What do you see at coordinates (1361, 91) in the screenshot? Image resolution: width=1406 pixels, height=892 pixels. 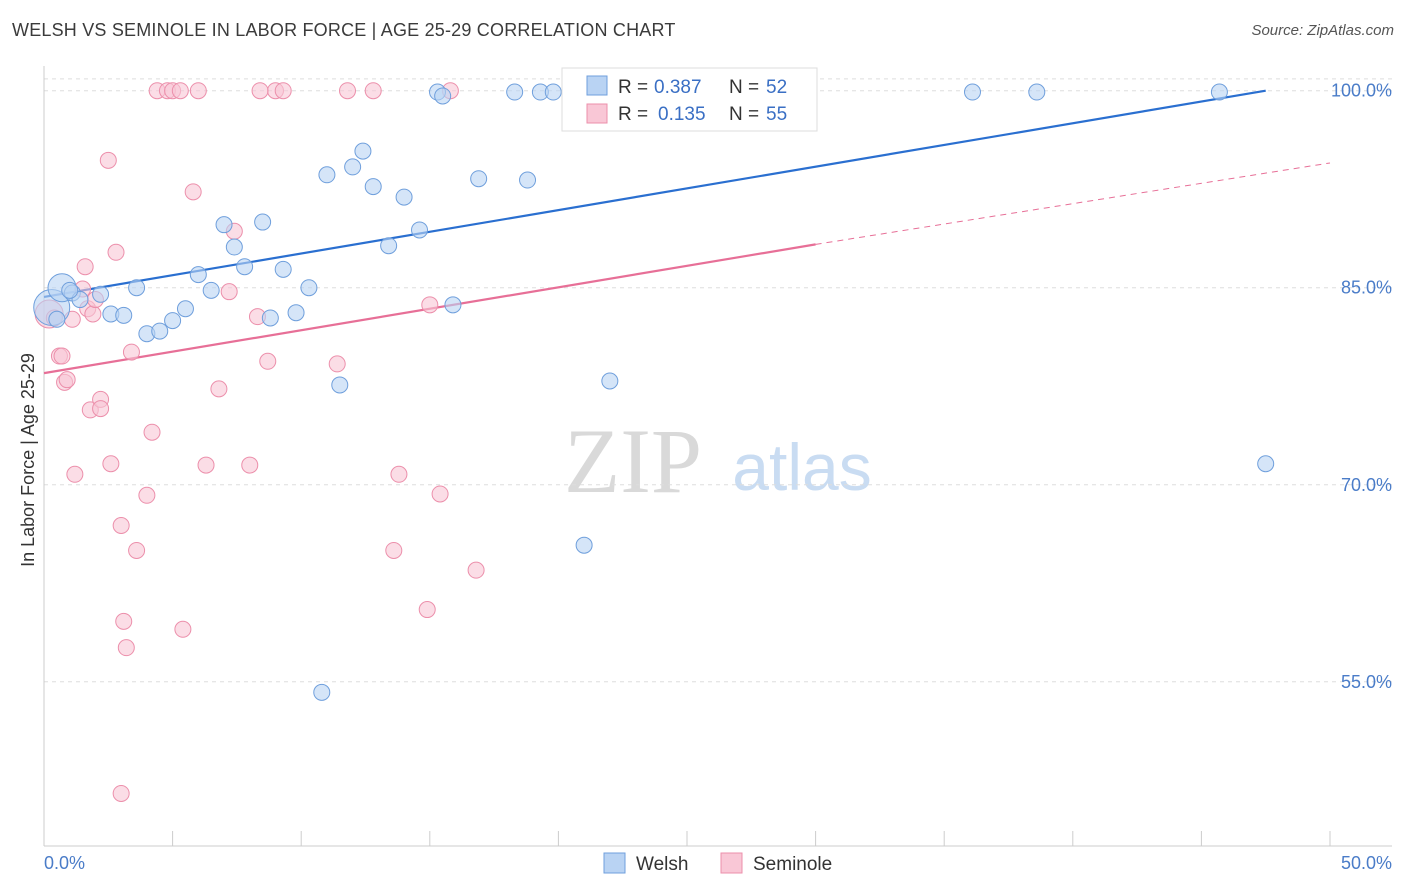 I see `y-tick-label: 100.0%` at bounding box center [1361, 91].